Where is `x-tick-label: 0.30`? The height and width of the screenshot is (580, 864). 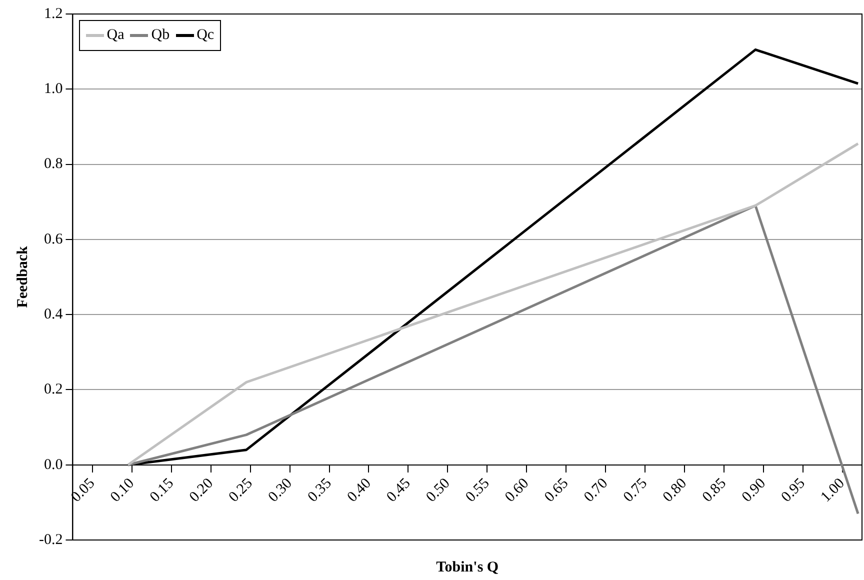 x-tick-label: 0.30 is located at coordinates (281, 491).